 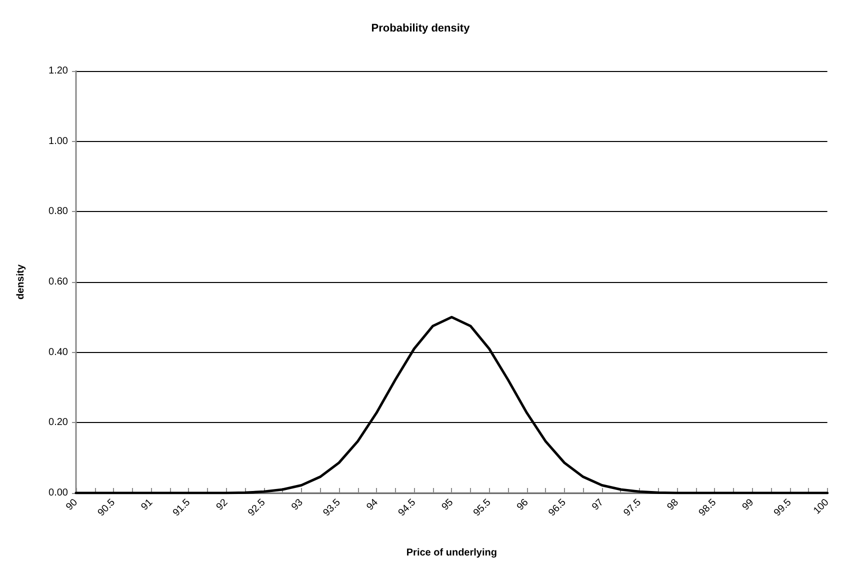 I want to click on x-tick-label: 90.5, so click(x=107, y=507).